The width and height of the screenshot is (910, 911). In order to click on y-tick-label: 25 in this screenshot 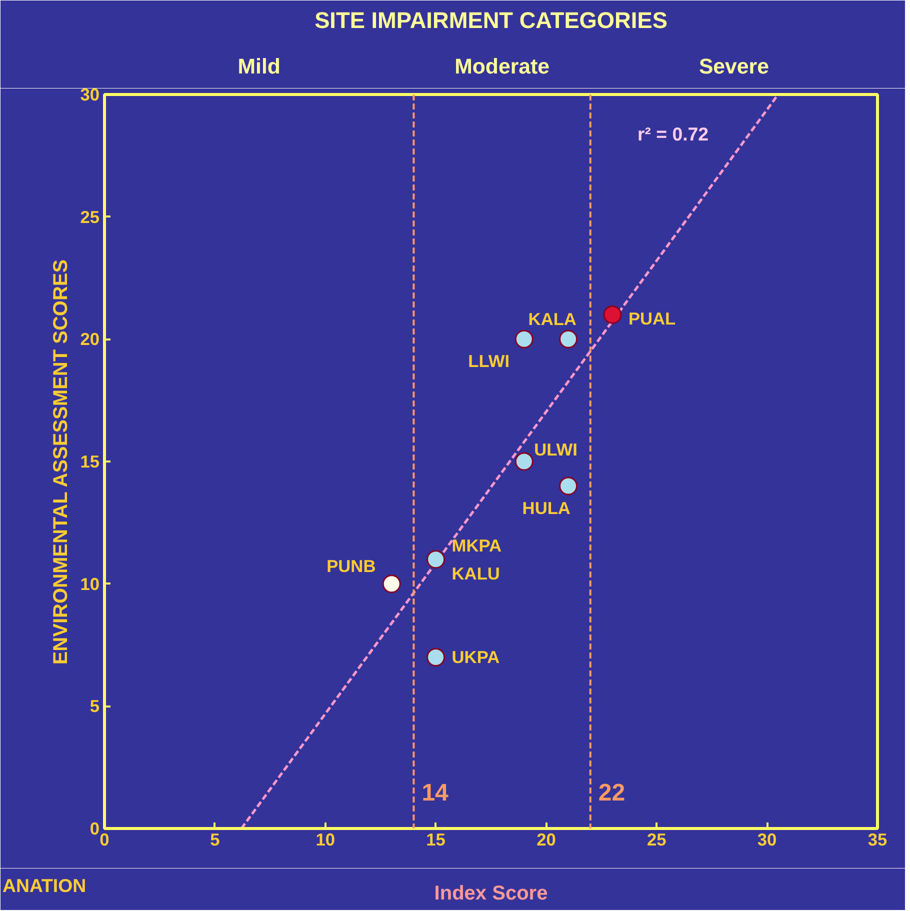, I will do `click(90, 216)`.